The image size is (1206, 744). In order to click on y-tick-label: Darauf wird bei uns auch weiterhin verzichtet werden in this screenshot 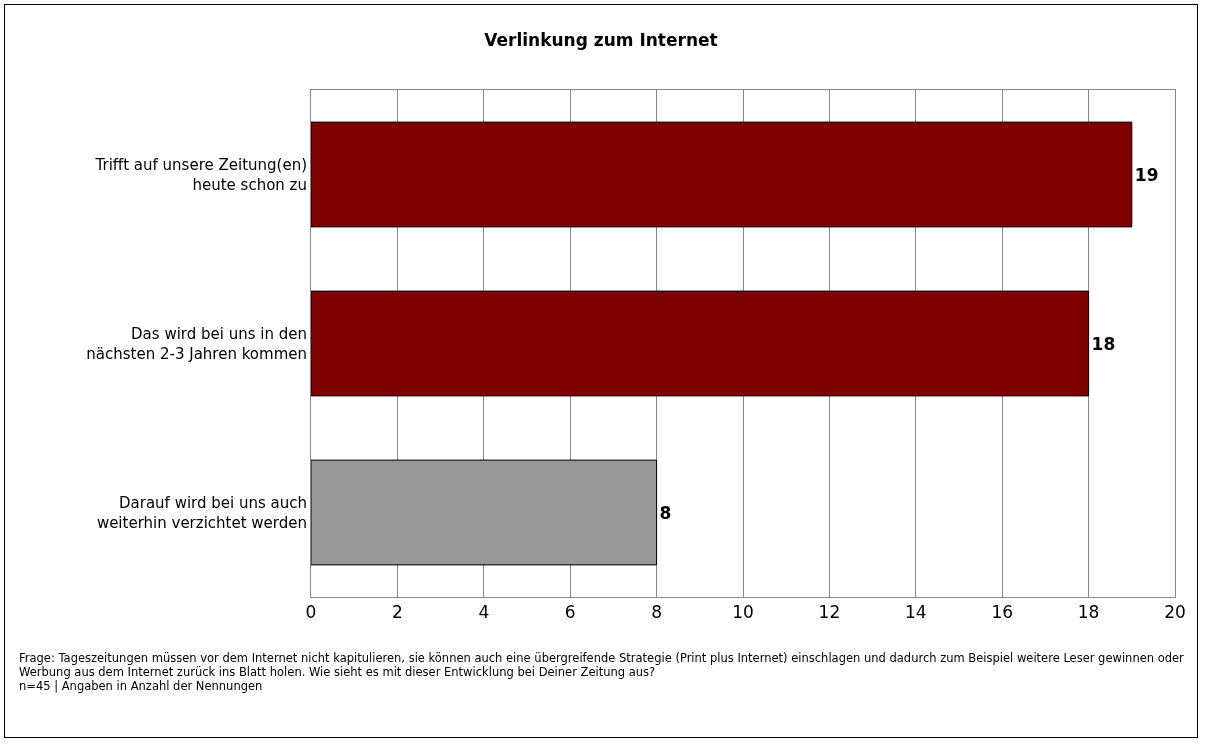, I will do `click(201, 513)`.